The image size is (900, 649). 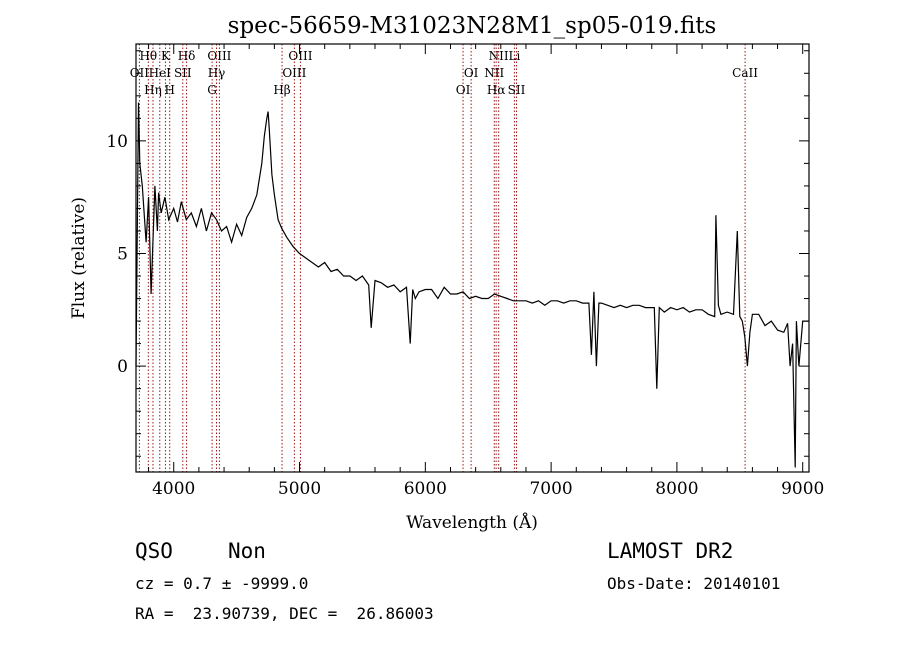 I want to click on x-axis-label: Wavelength (Å), so click(x=472, y=522).